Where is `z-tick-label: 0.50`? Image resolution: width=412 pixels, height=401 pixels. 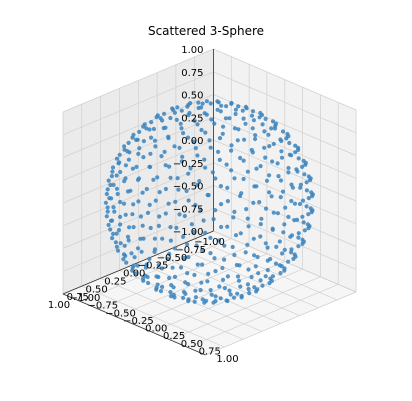 z-tick-label: 0.50 is located at coordinates (192, 96).